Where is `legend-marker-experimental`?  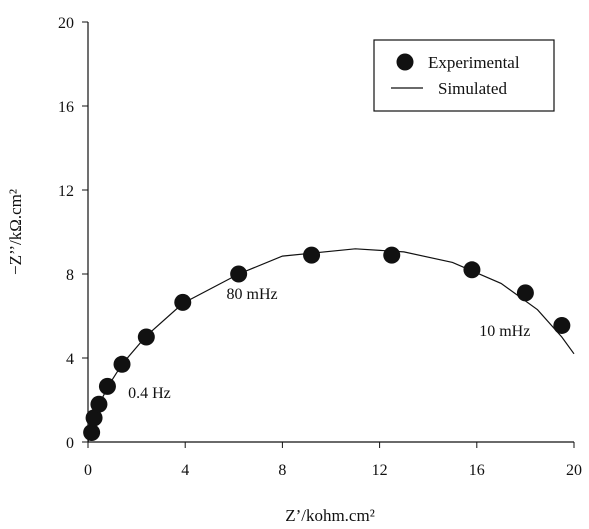
legend-marker-experimental is located at coordinates (405, 62).